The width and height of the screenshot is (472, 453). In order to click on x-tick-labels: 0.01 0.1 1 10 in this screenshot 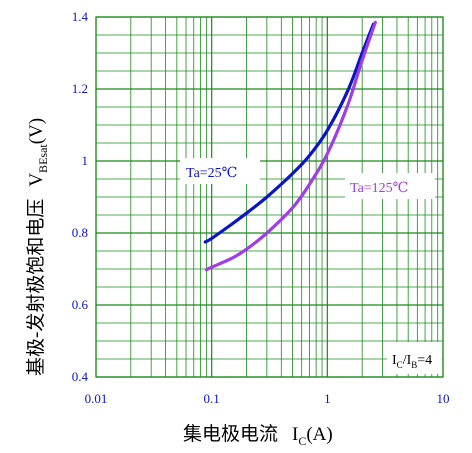, I will do `click(267, 398)`.